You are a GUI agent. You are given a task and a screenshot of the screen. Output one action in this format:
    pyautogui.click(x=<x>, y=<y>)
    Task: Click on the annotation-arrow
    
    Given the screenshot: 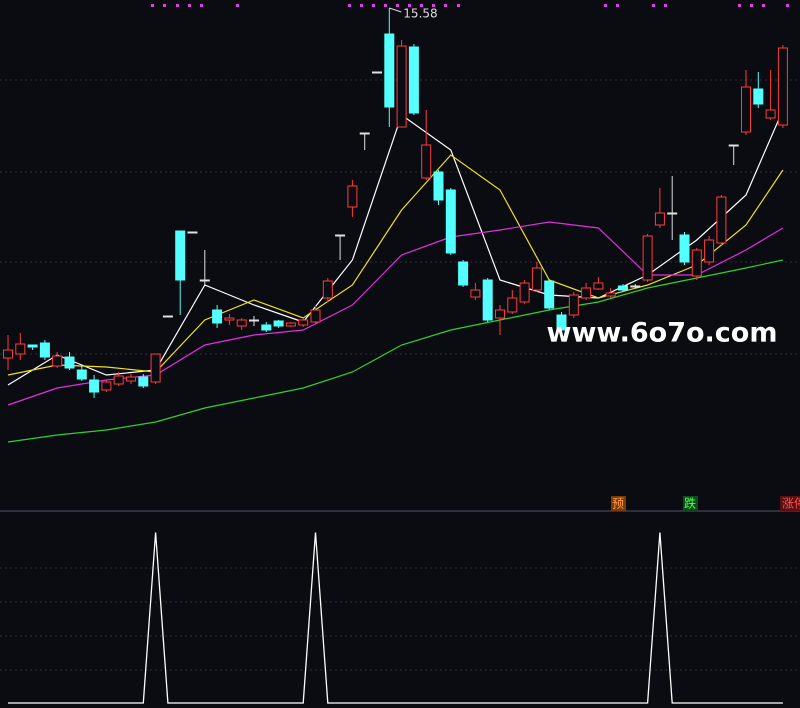 What is the action you would take?
    pyautogui.click(x=395, y=10)
    